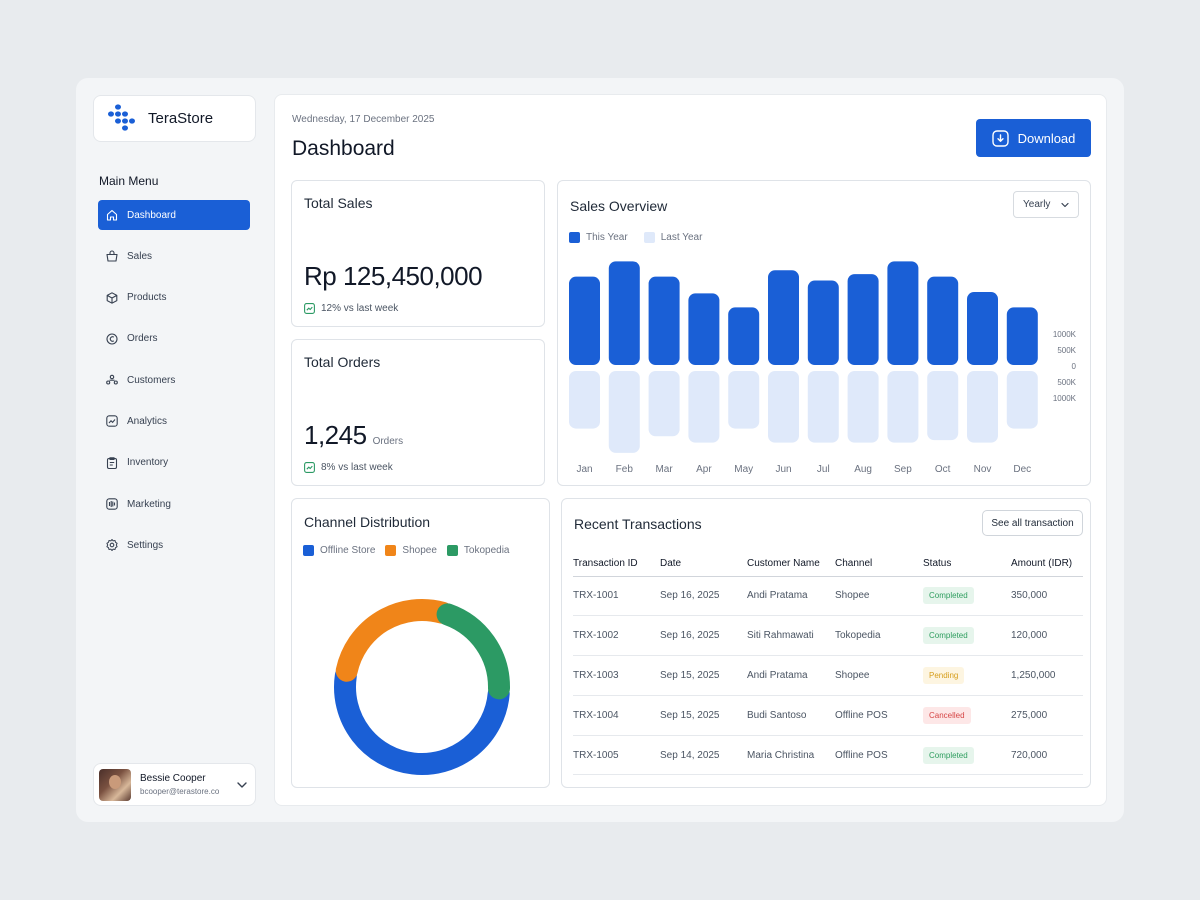  I want to click on sidebar-item-analytics: Analytics, so click(174, 421).